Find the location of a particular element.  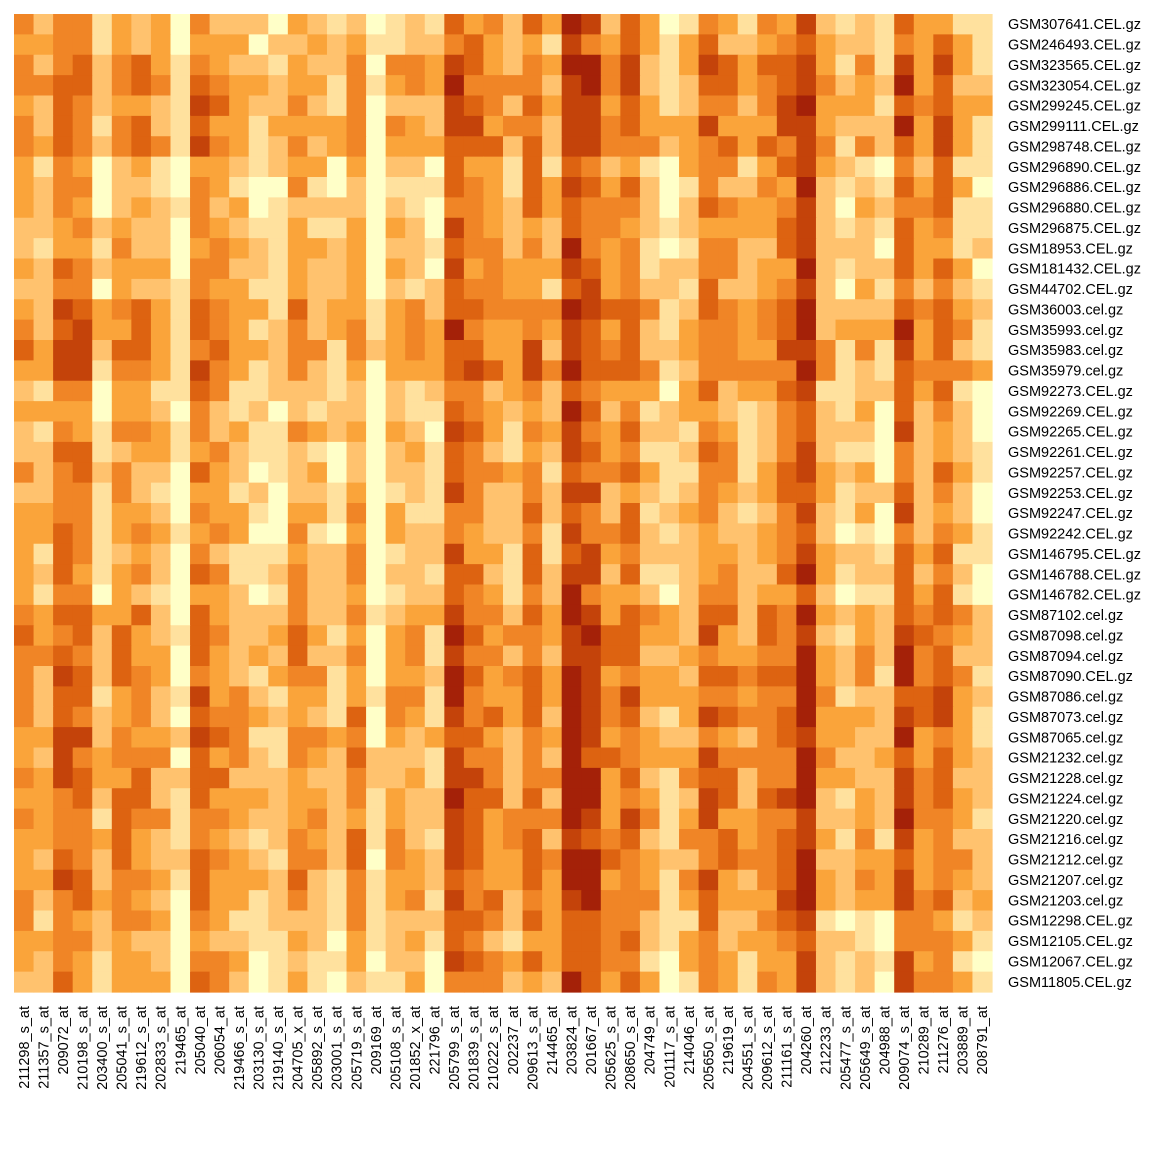

row-label: GSM323054.CEL.gz is located at coordinates (1074, 86).